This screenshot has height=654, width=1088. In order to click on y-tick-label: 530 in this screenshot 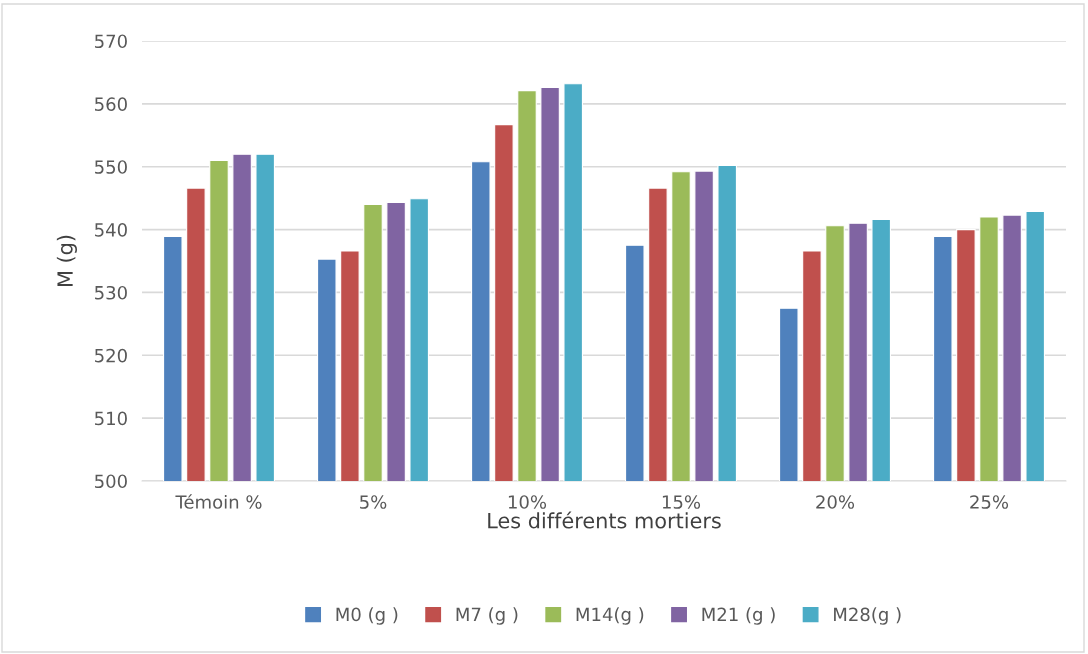, I will do `click(111, 292)`.